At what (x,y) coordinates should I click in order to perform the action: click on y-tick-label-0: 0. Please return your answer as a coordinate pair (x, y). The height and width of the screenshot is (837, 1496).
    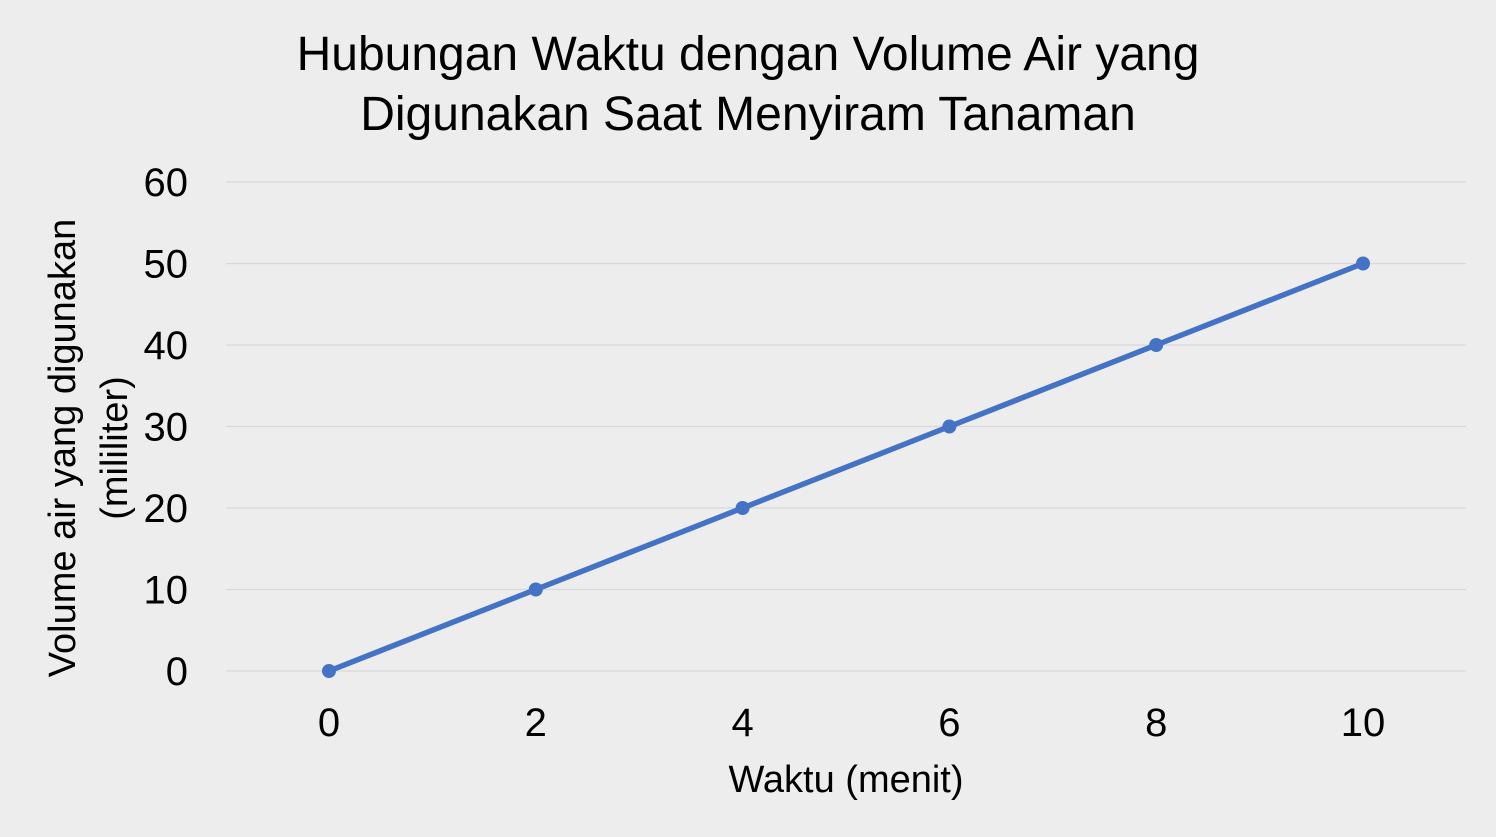
    Looking at the image, I should click on (177, 672).